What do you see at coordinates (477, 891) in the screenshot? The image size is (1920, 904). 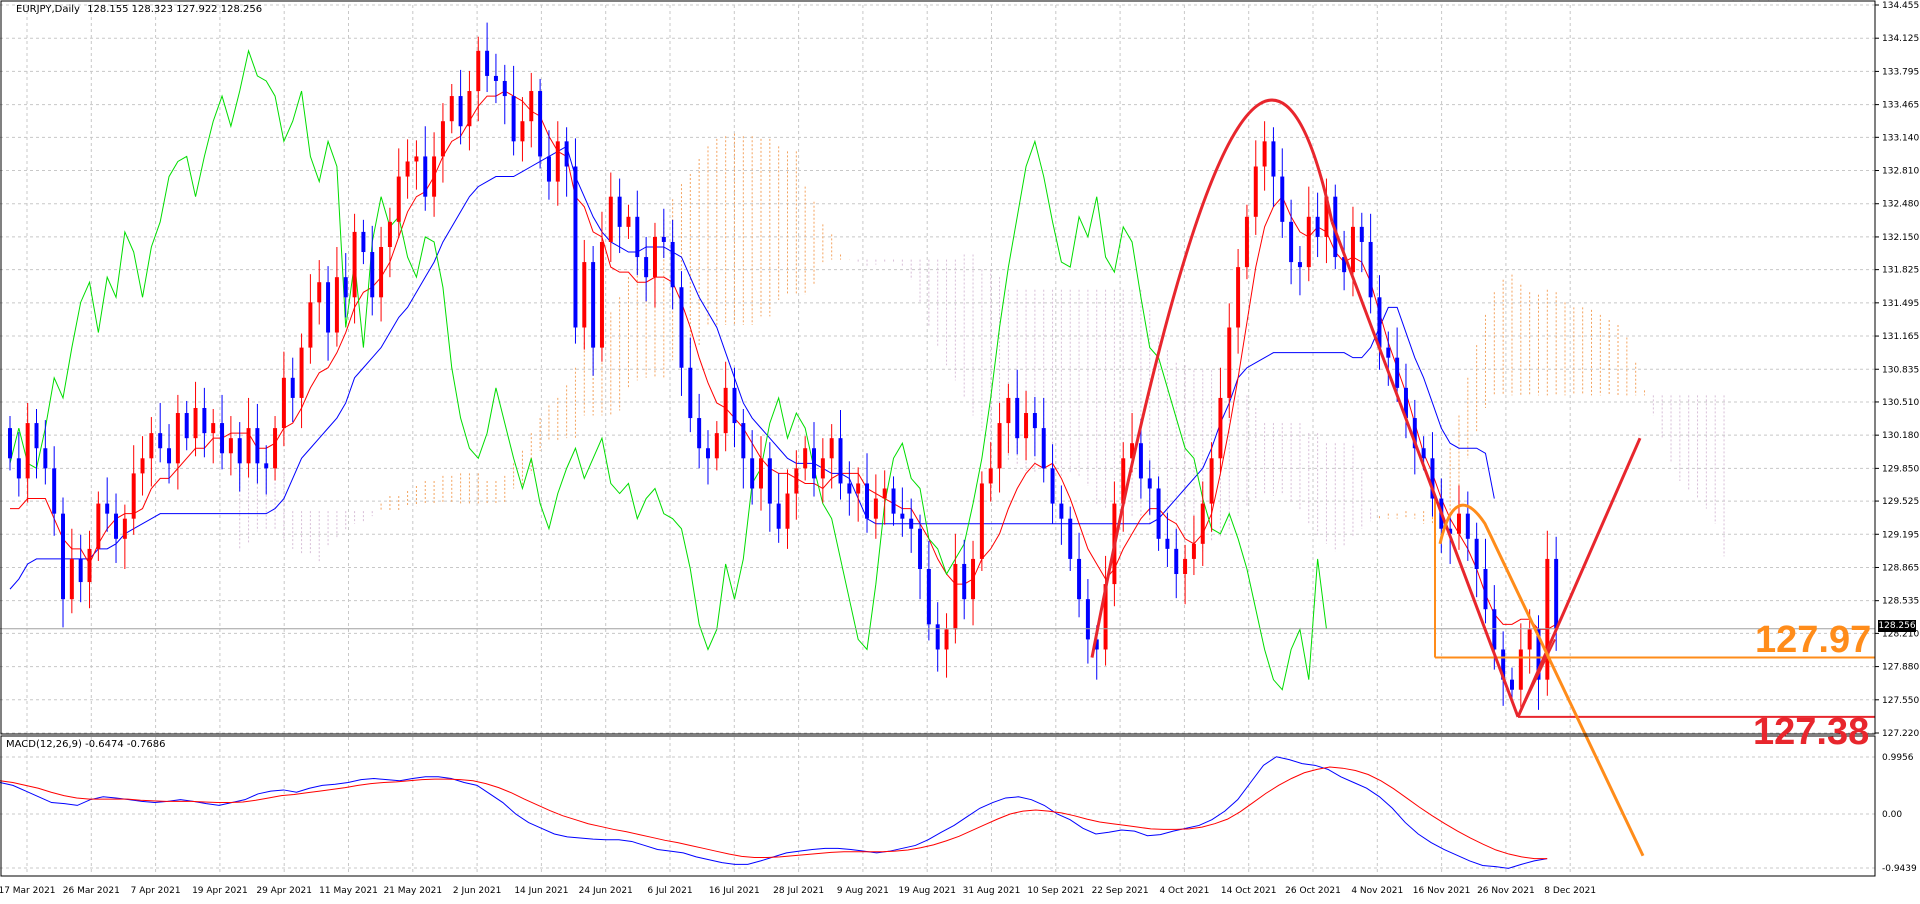 I see `x-tick-label: 2 Jun 2021` at bounding box center [477, 891].